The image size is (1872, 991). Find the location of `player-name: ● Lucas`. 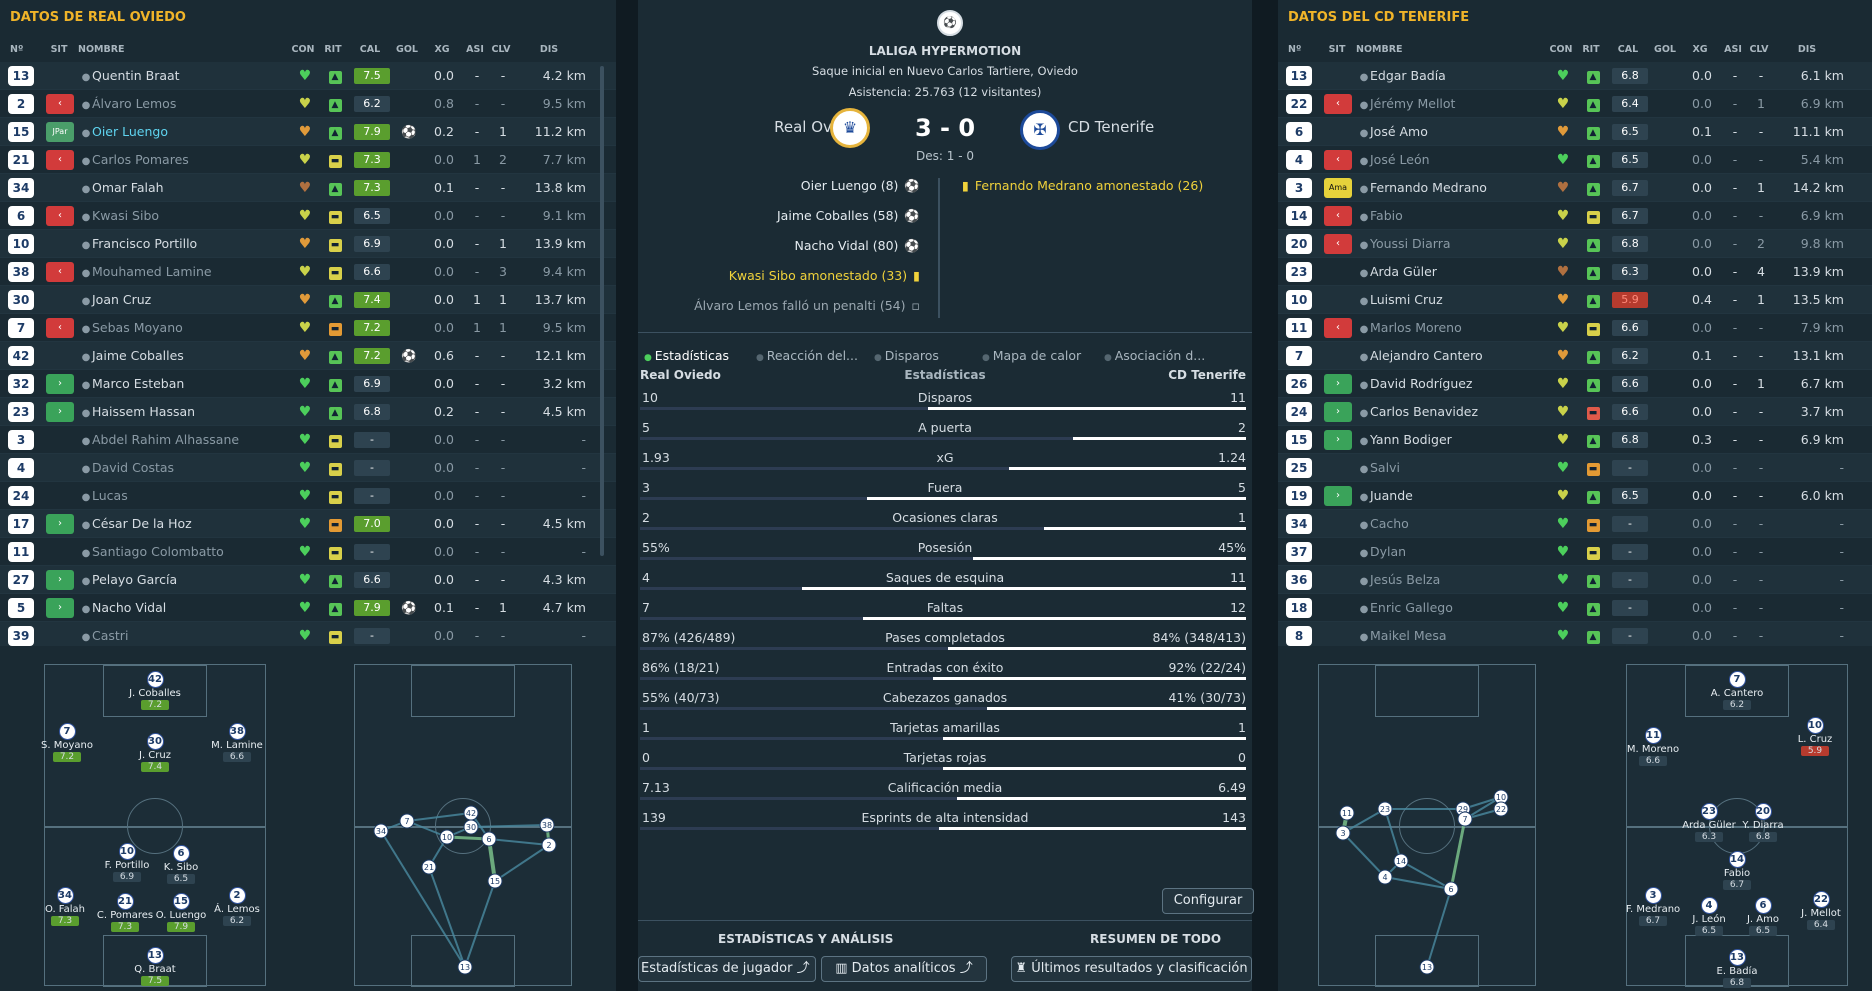

player-name: ● Lucas is located at coordinates (185, 495).